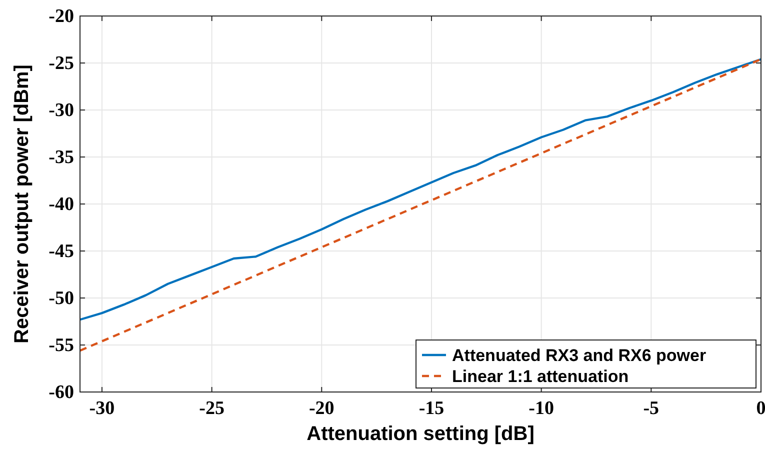 The image size is (765, 450). I want to click on y-tick-label: -60, so click(61, 392).